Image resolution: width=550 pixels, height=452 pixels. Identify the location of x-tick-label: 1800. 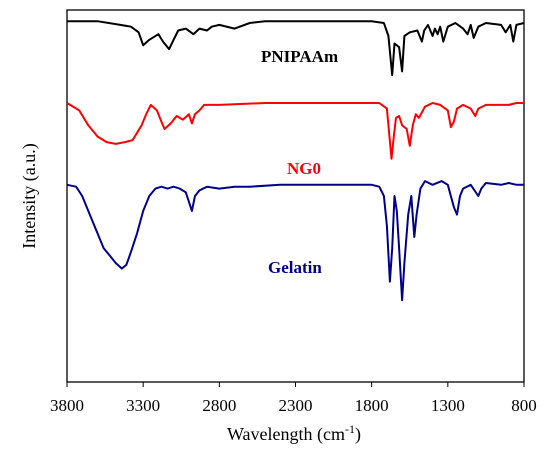
(372, 405).